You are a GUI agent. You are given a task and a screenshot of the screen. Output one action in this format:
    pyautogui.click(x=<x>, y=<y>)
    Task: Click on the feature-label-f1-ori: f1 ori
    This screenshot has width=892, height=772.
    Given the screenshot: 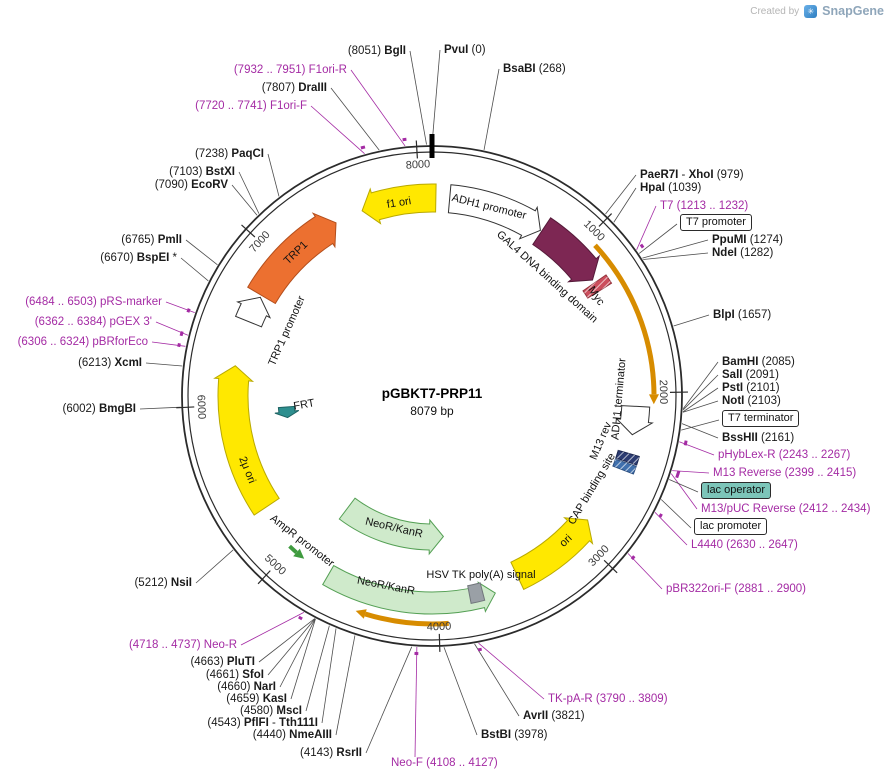 What is the action you would take?
    pyautogui.click(x=399, y=203)
    